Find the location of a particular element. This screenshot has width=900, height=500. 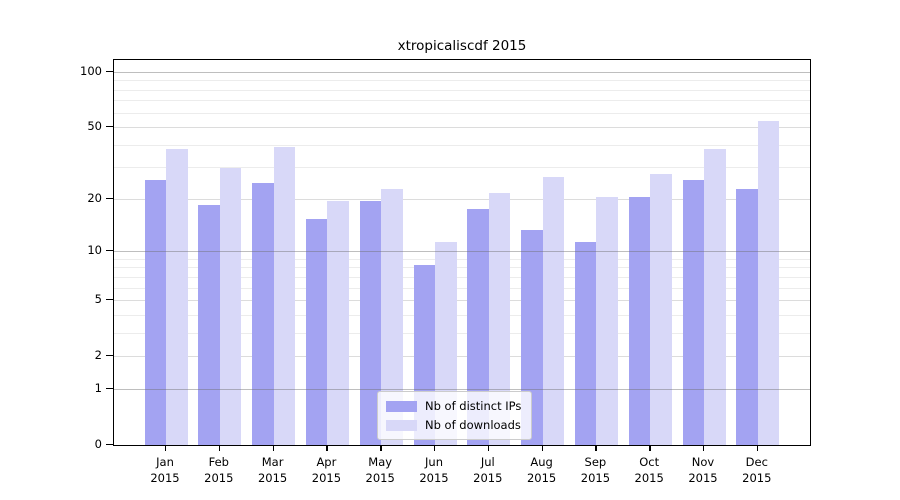

x-tick-mar is located at coordinates (273, 448).